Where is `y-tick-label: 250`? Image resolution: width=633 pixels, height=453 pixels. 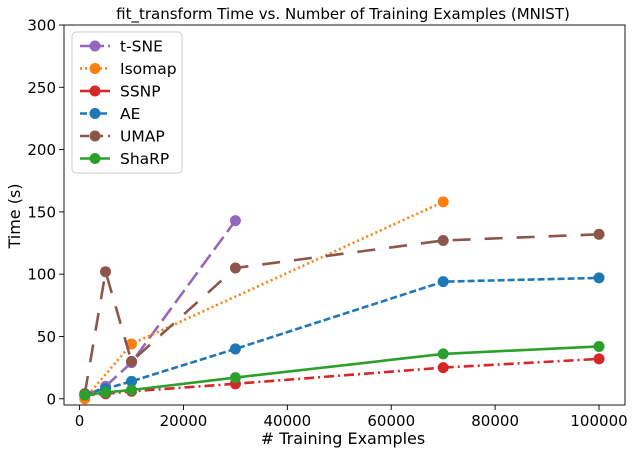 y-tick-label: 250 is located at coordinates (41, 88).